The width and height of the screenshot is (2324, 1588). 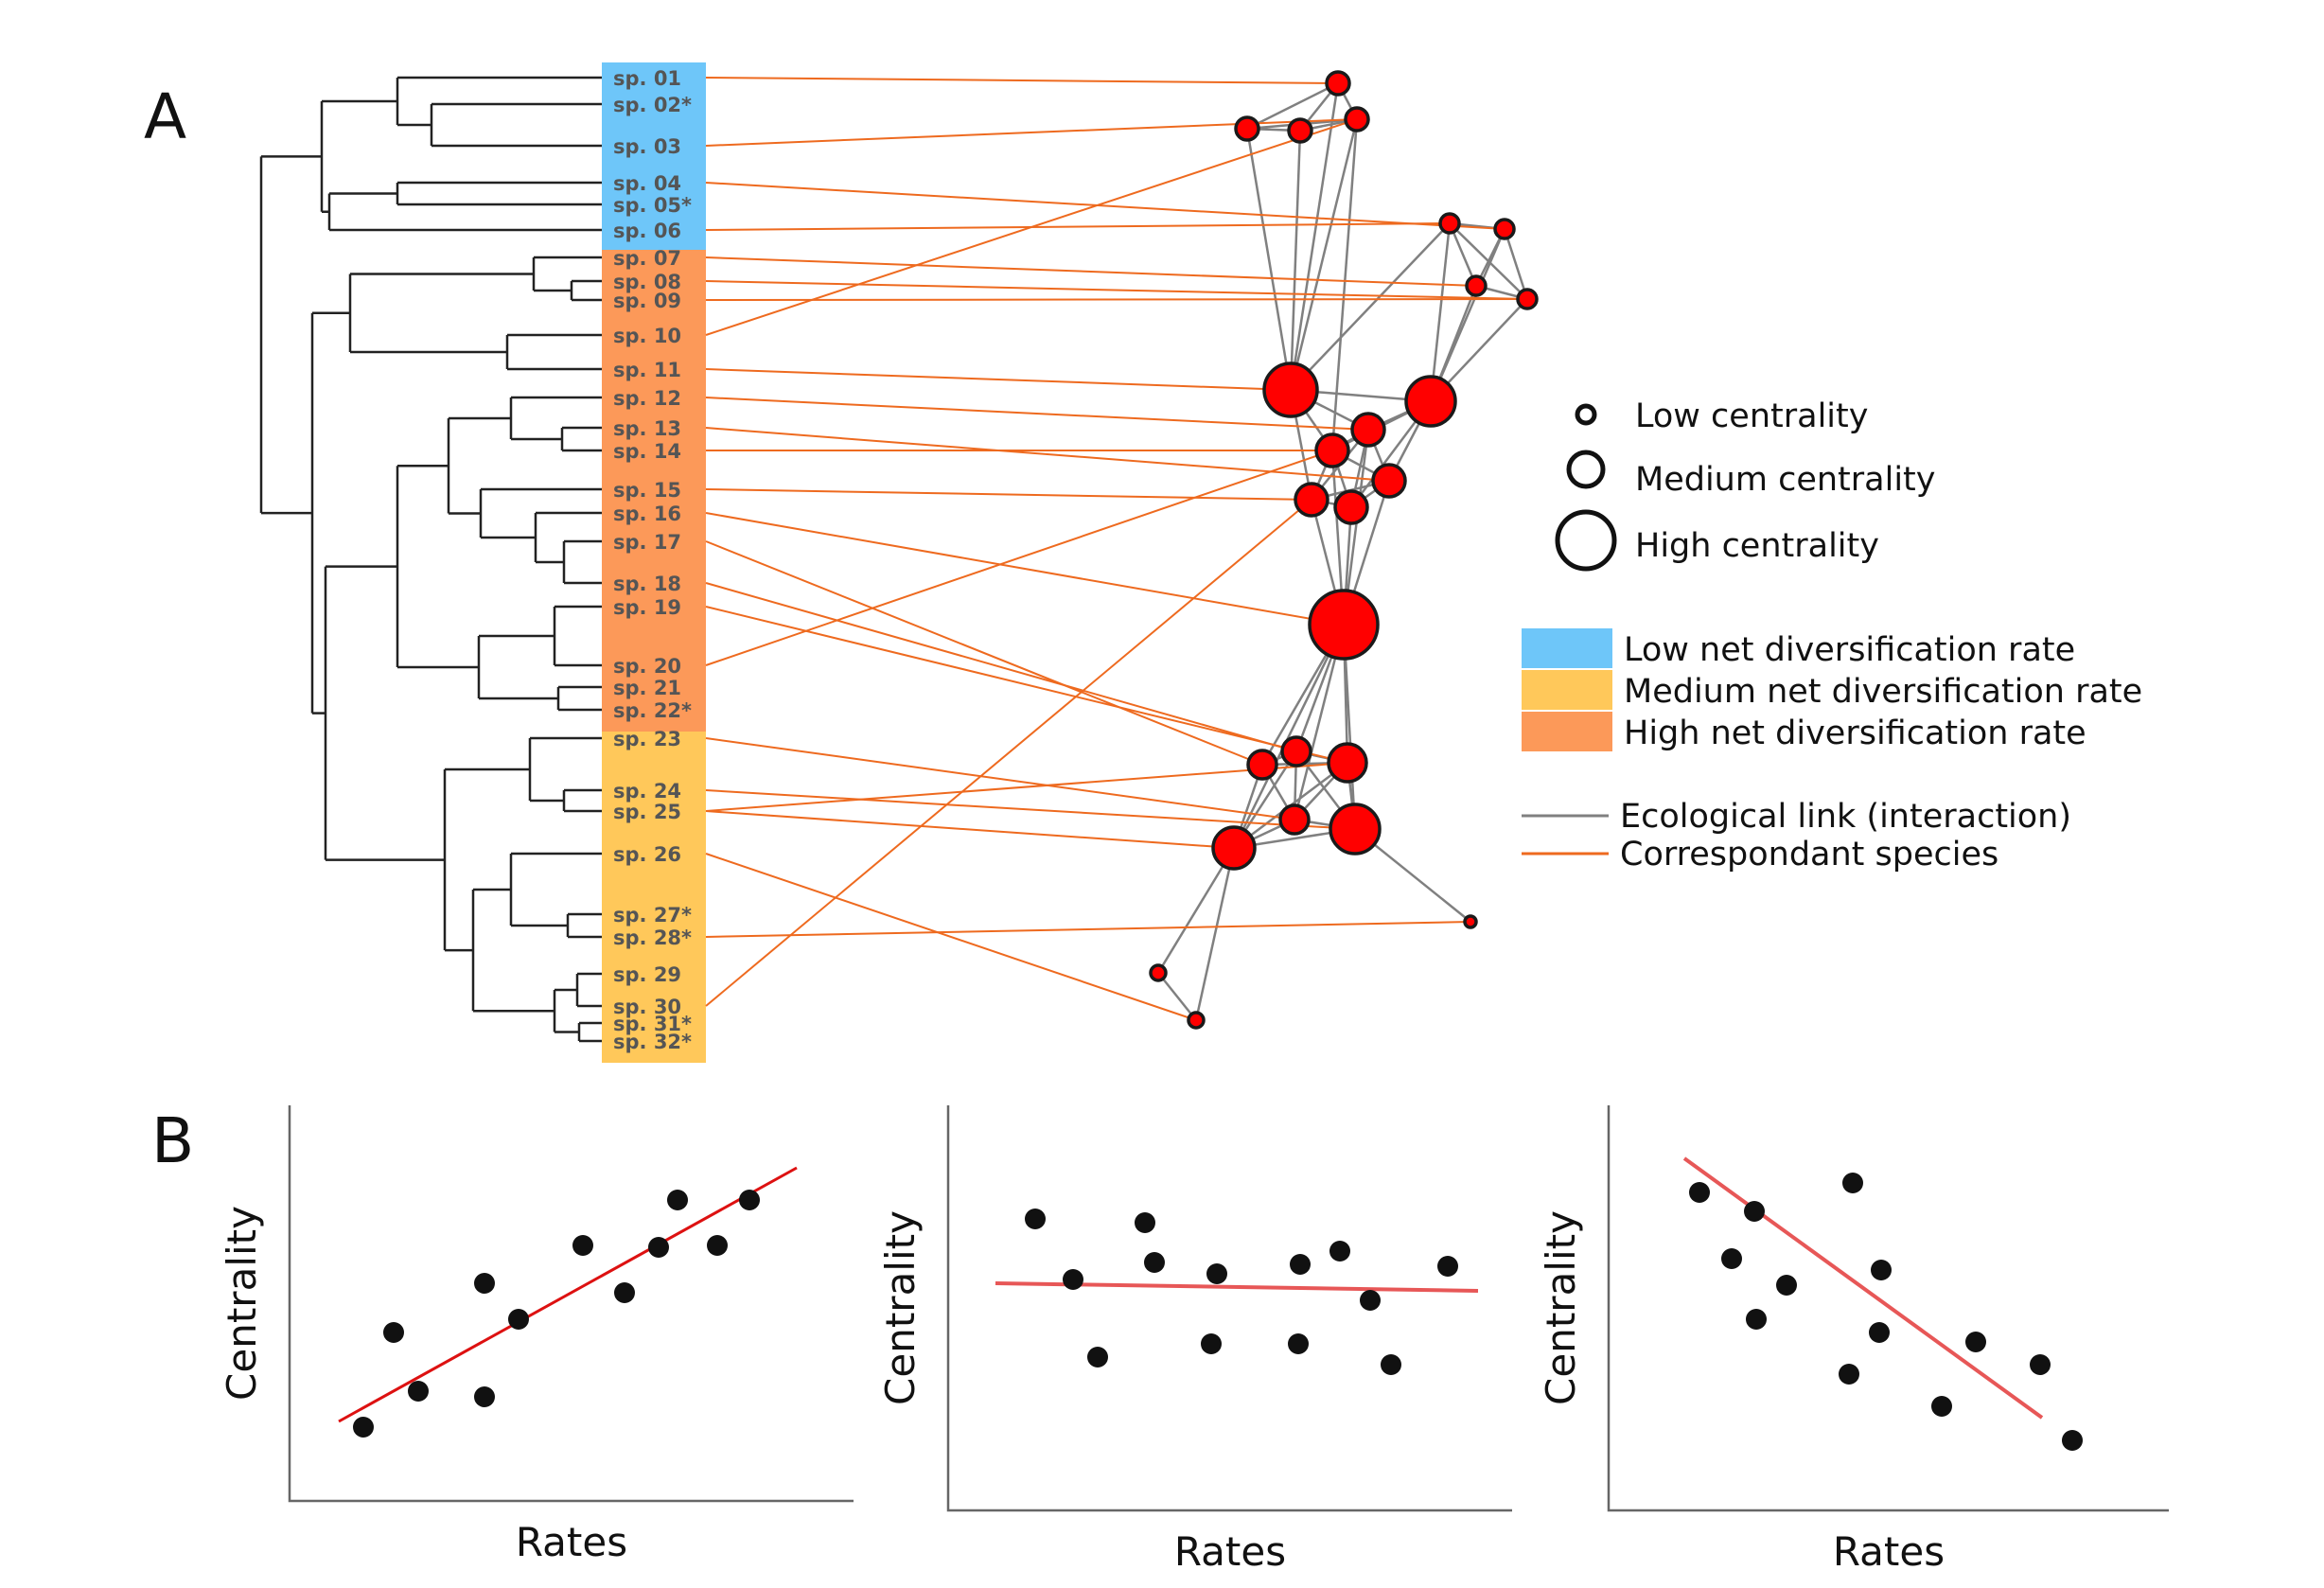 What do you see at coordinates (654, 156) in the screenshot?
I see `bar-segment-low` at bounding box center [654, 156].